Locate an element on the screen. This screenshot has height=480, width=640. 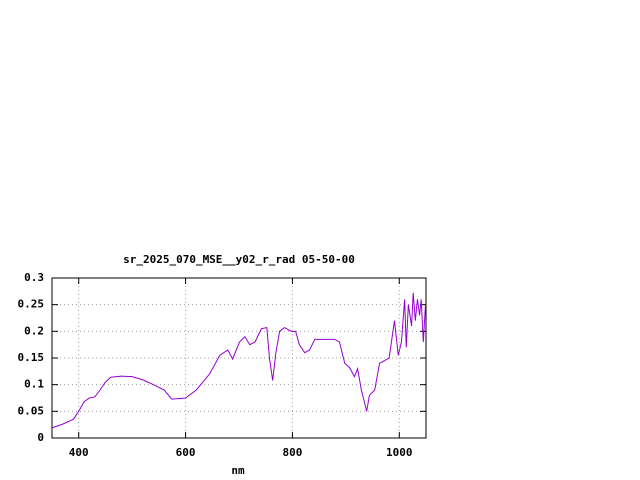
y-tick-label: 0.05 is located at coordinates (31, 410).